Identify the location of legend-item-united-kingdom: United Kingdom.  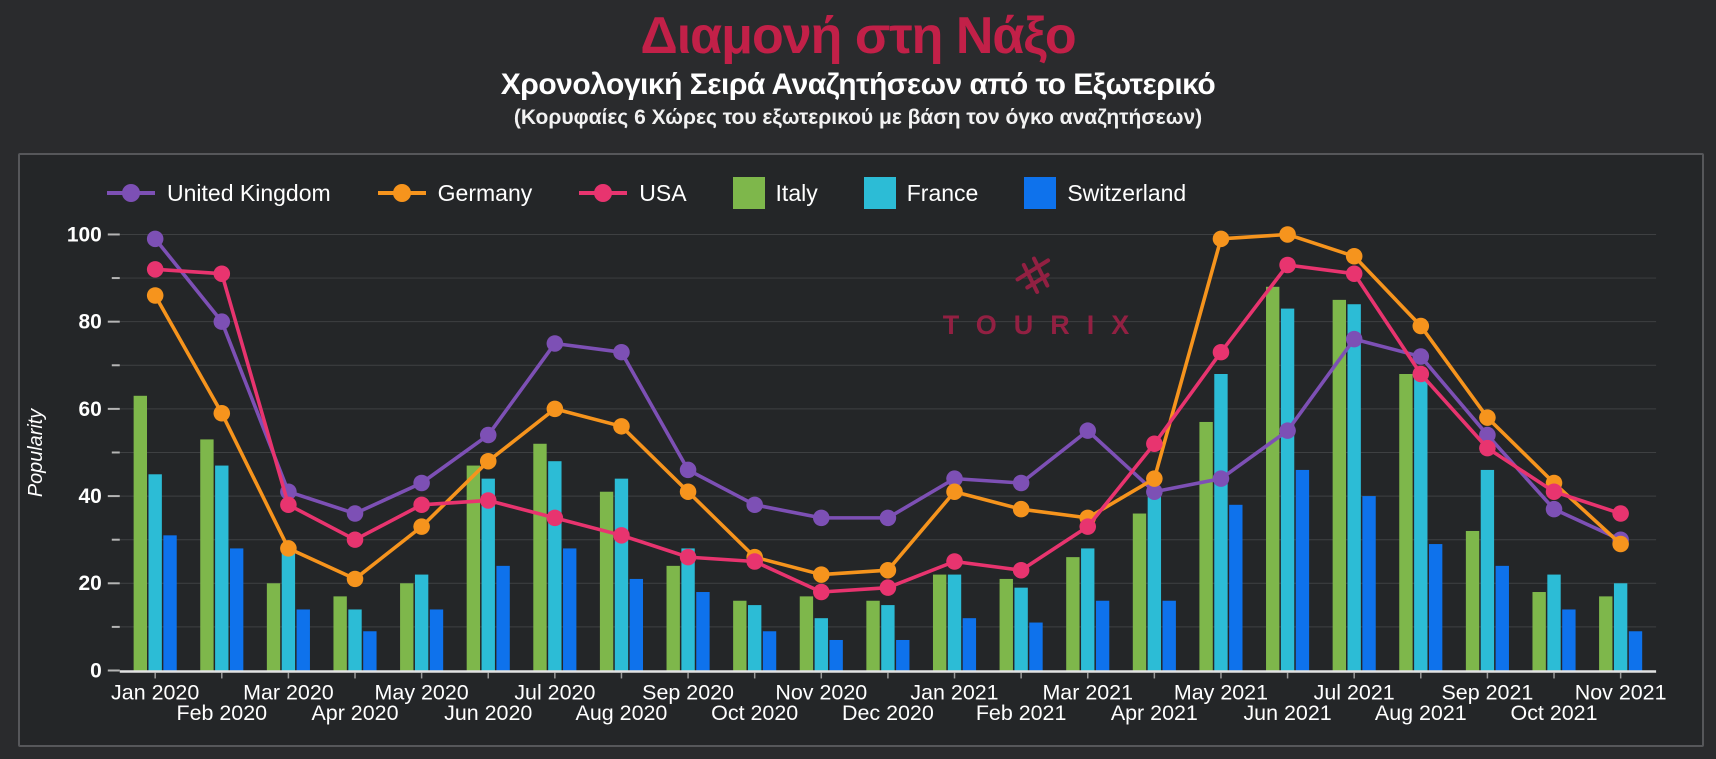
(218, 193).